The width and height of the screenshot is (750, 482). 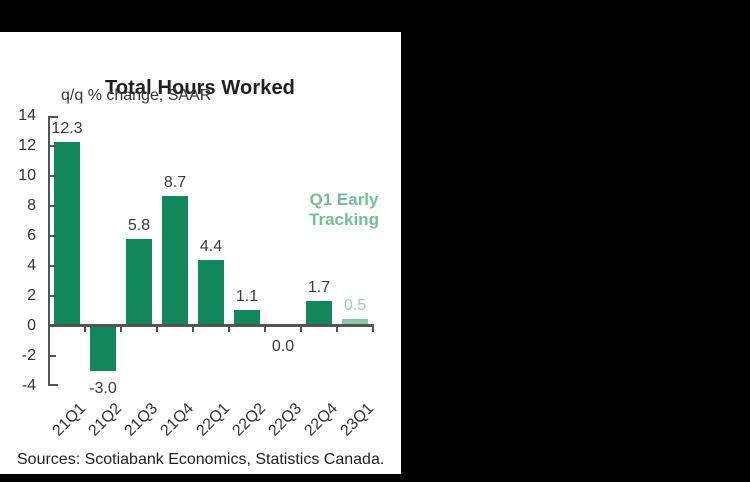 What do you see at coordinates (141, 420) in the screenshot?
I see `x-tick-label-21Q3: 21Q3` at bounding box center [141, 420].